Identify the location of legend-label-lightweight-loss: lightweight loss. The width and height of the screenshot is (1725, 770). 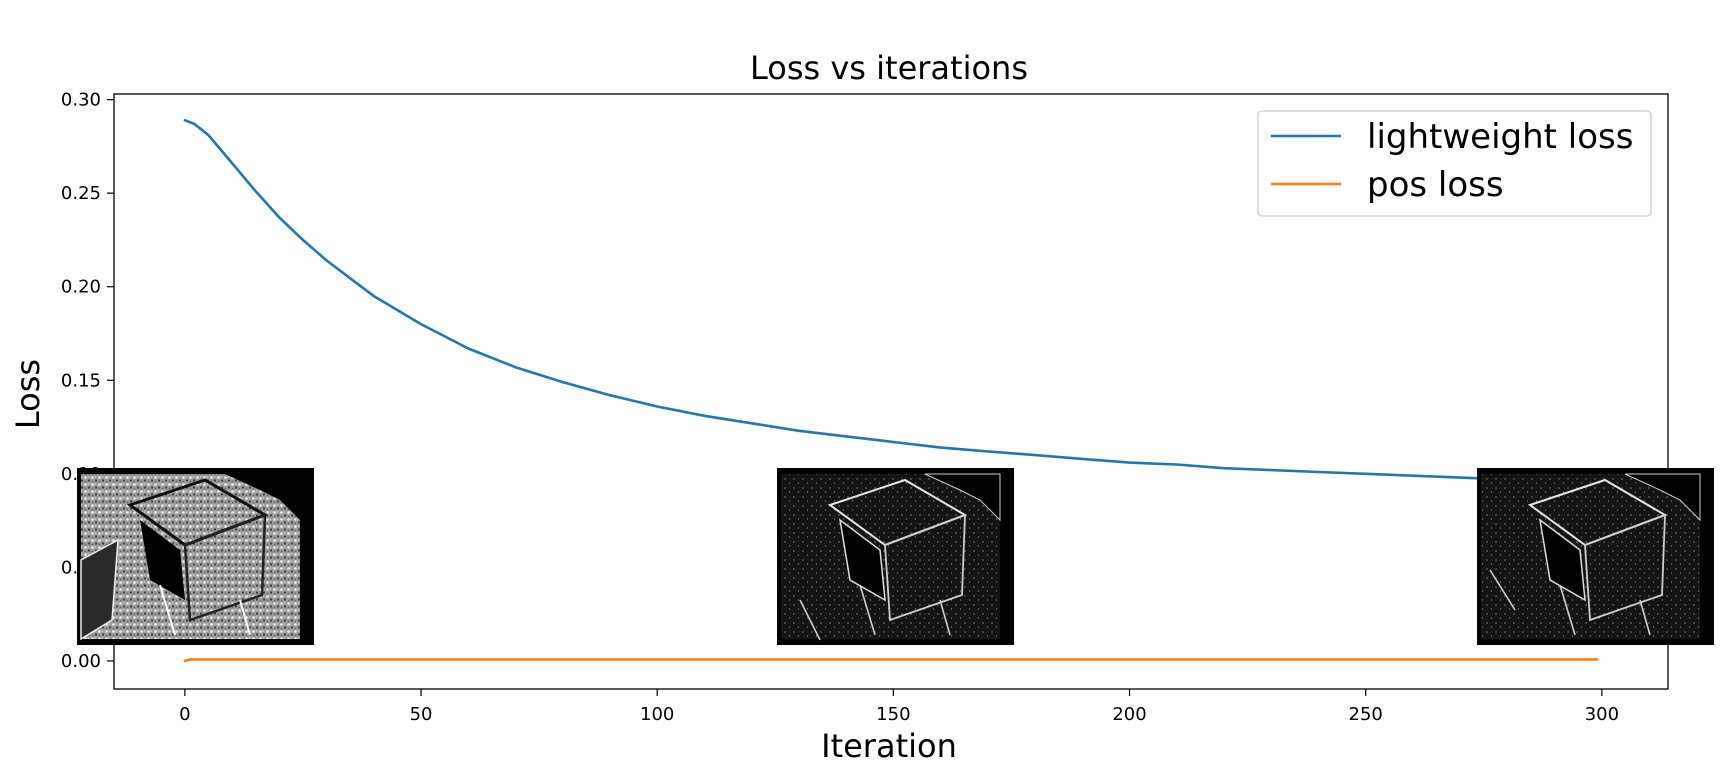
(1500, 137).